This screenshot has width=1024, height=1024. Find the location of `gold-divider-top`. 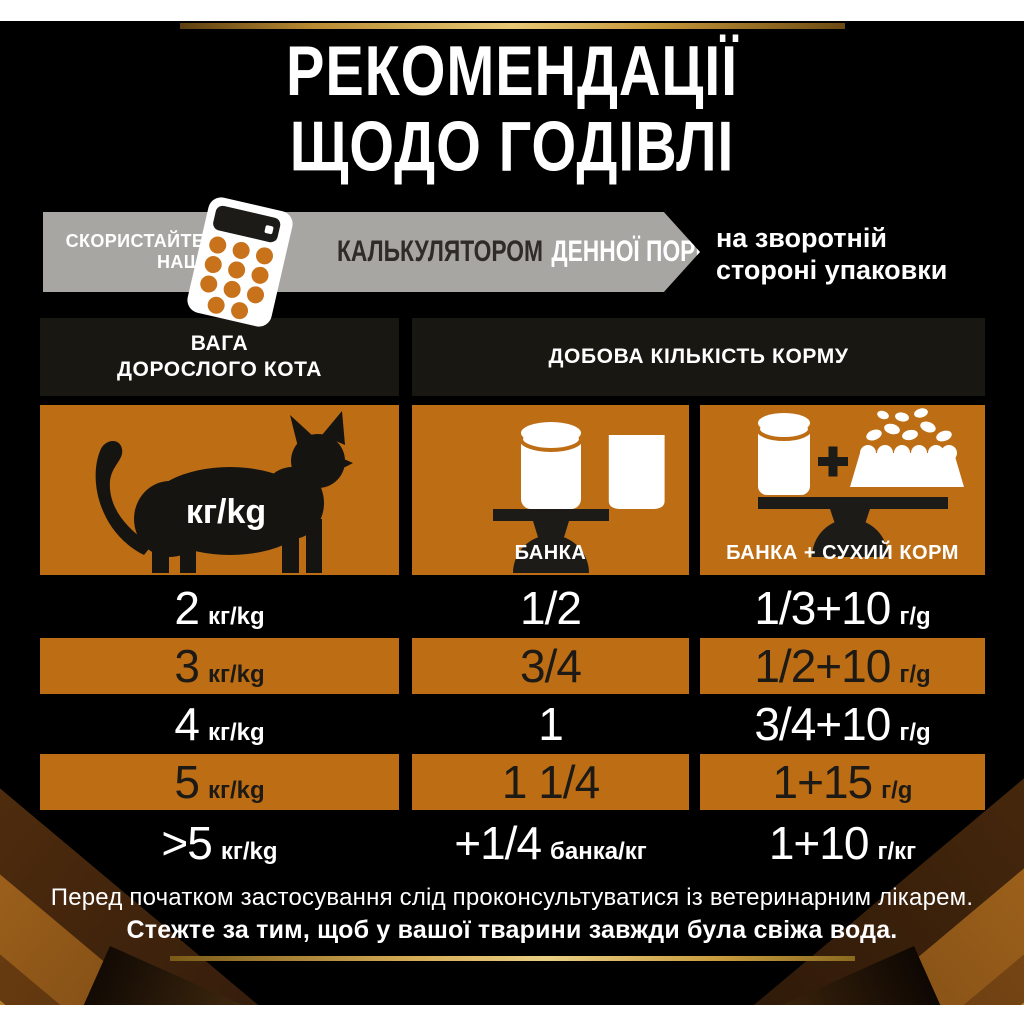

gold-divider-top is located at coordinates (512, 26).